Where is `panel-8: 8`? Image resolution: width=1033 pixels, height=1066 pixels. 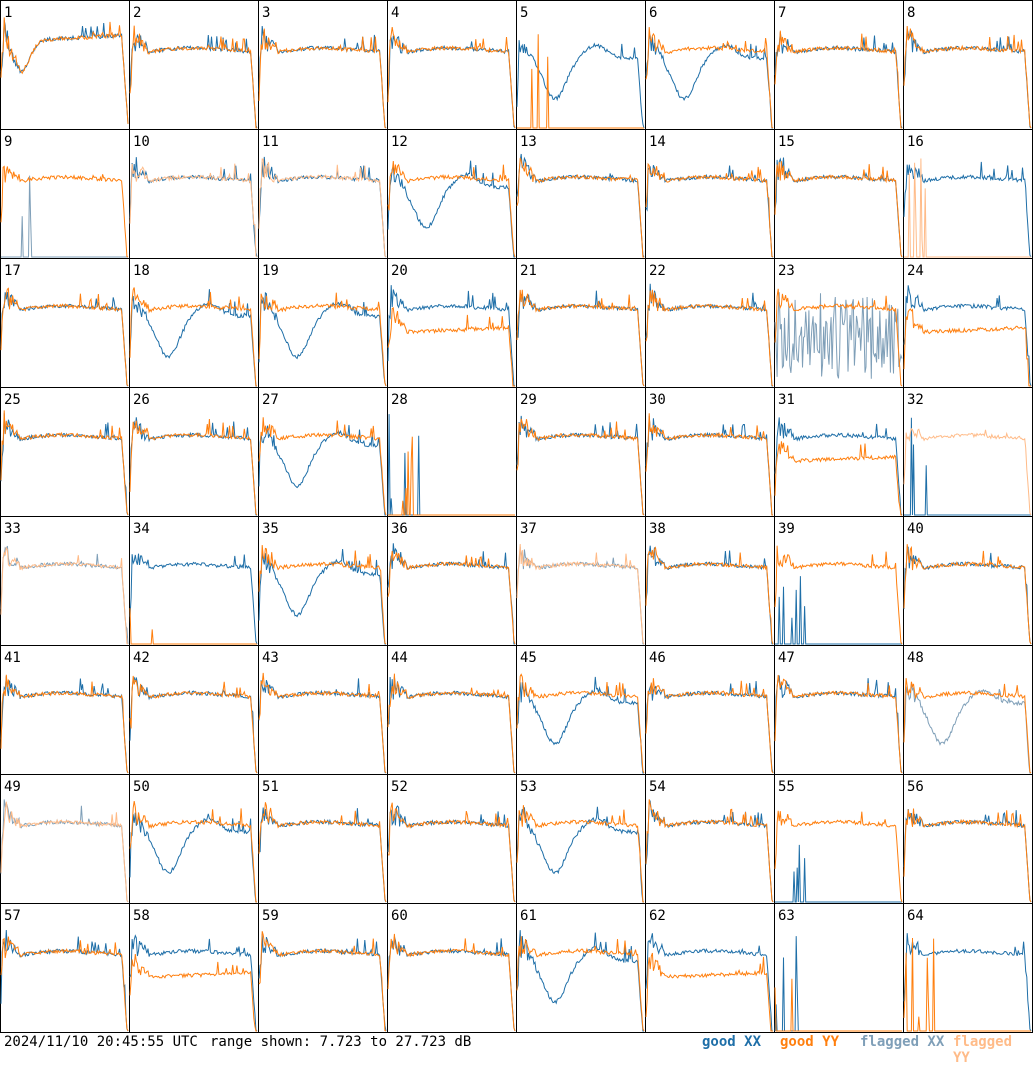 panel-8: 8 is located at coordinates (968, 65).